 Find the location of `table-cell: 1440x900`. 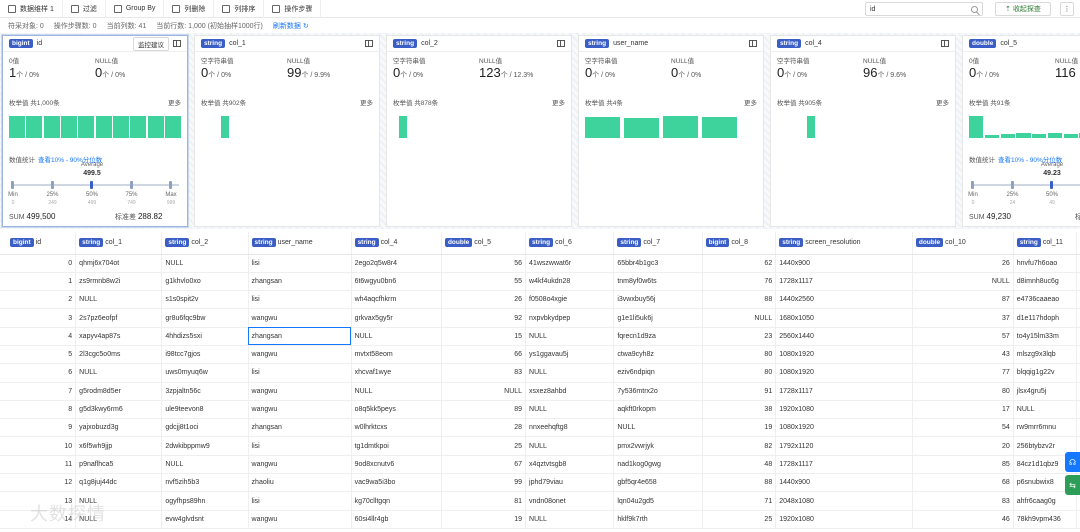

table-cell: 1440x900 is located at coordinates (844, 483).